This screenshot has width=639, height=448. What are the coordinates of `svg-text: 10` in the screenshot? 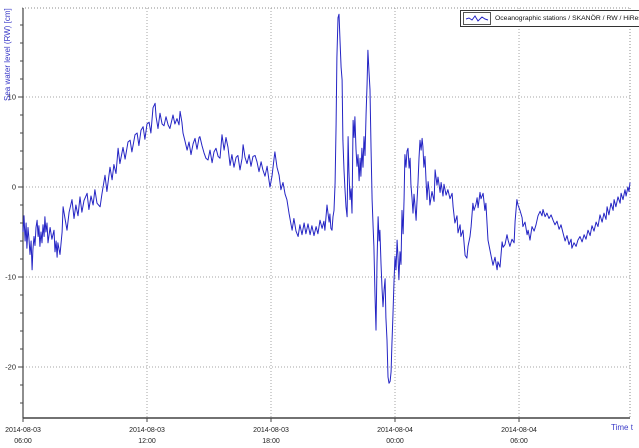 It's located at (12, 97).